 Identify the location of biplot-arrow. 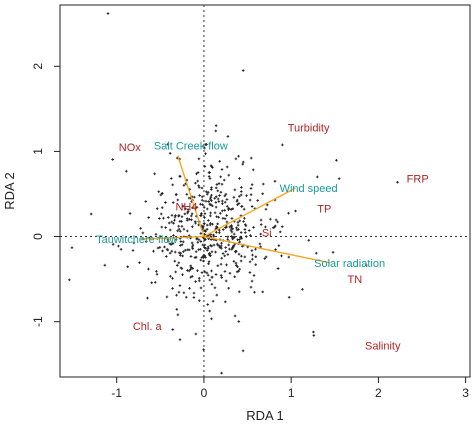
(267, 249).